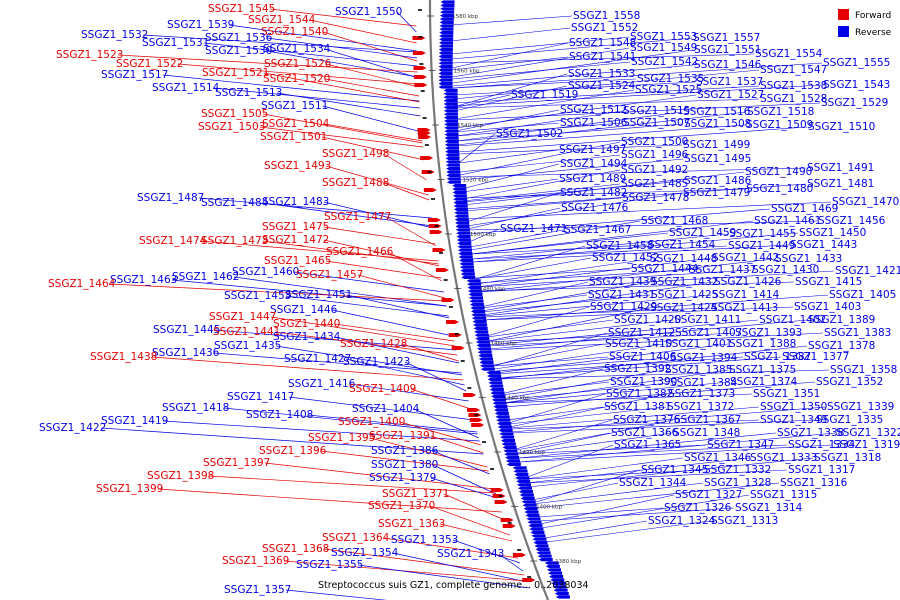 This screenshot has height=600, width=900. Describe the element at coordinates (698, 344) in the screenshot. I see `gene-label-right: SSGZ1_1401` at that location.